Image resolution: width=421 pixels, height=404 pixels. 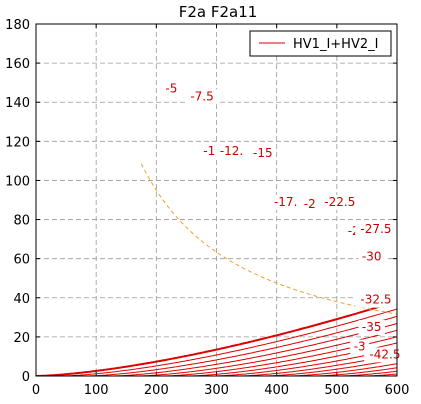 What do you see at coordinates (216, 390) in the screenshot?
I see `x-tick-label: 300` at bounding box center [216, 390].